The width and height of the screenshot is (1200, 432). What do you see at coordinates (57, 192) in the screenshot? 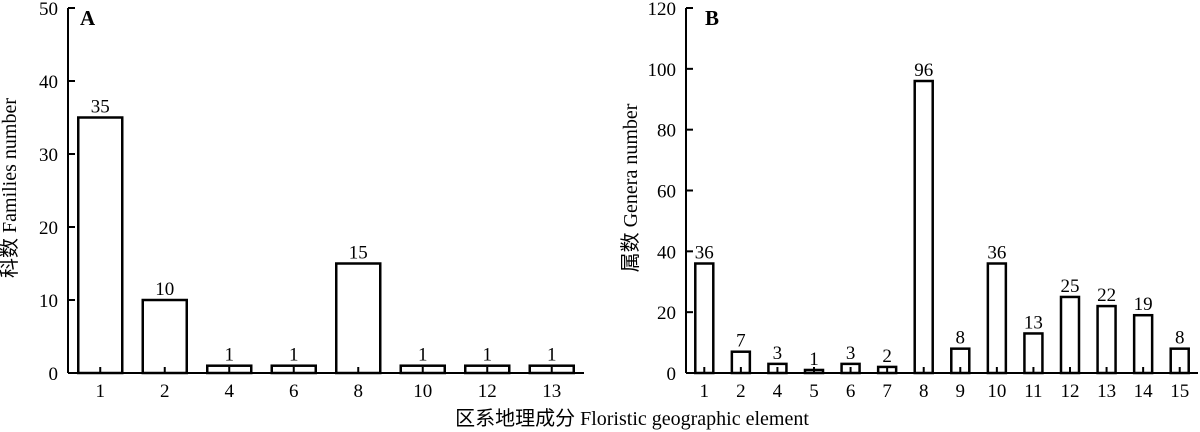
I see `panel-a-y-ticks: 0 10 20 30 40 50` at bounding box center [57, 192].